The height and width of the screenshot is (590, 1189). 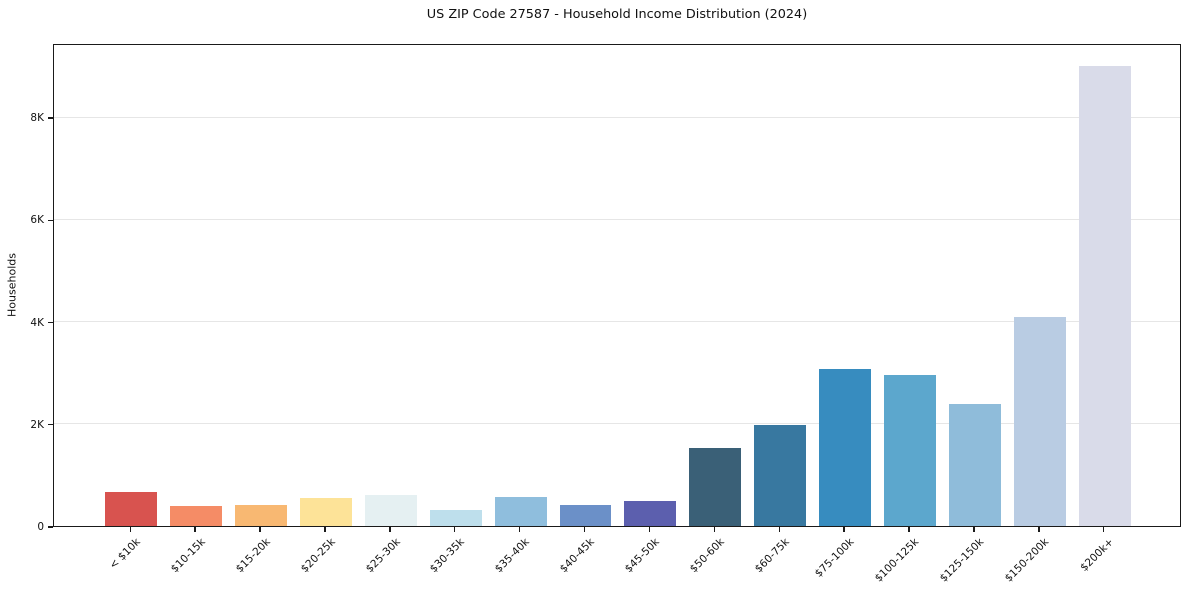 I want to click on x-tick-label-$150-200k: $150-200k, so click(x=1027, y=560).